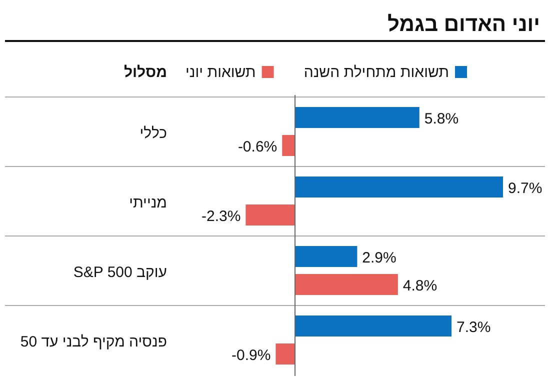 This screenshot has height=379, width=550. Describe the element at coordinates (221, 72) in the screenshot. I see `legend-label: תשואות יוני` at that location.